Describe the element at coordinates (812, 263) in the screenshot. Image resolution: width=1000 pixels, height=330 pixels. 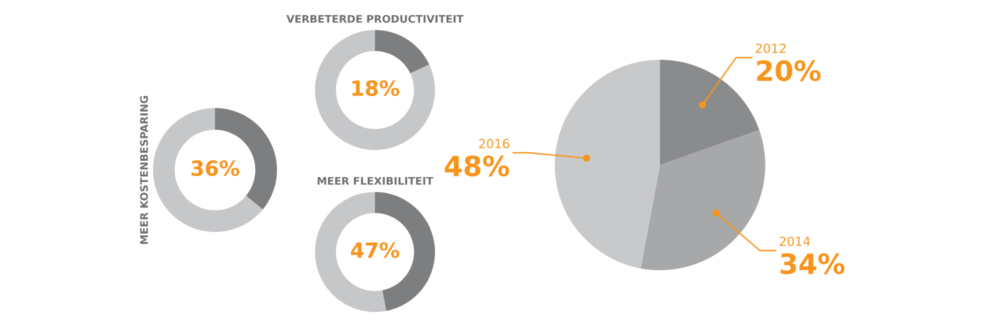
I see `data-label: 34%` at that location.